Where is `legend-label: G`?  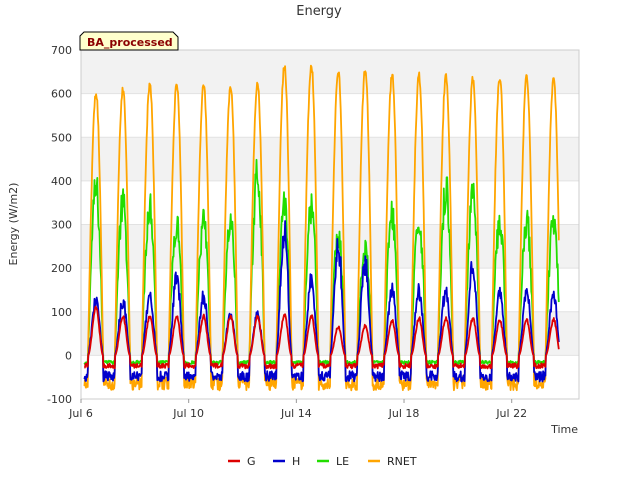
legend-label: G is located at coordinates (251, 461).